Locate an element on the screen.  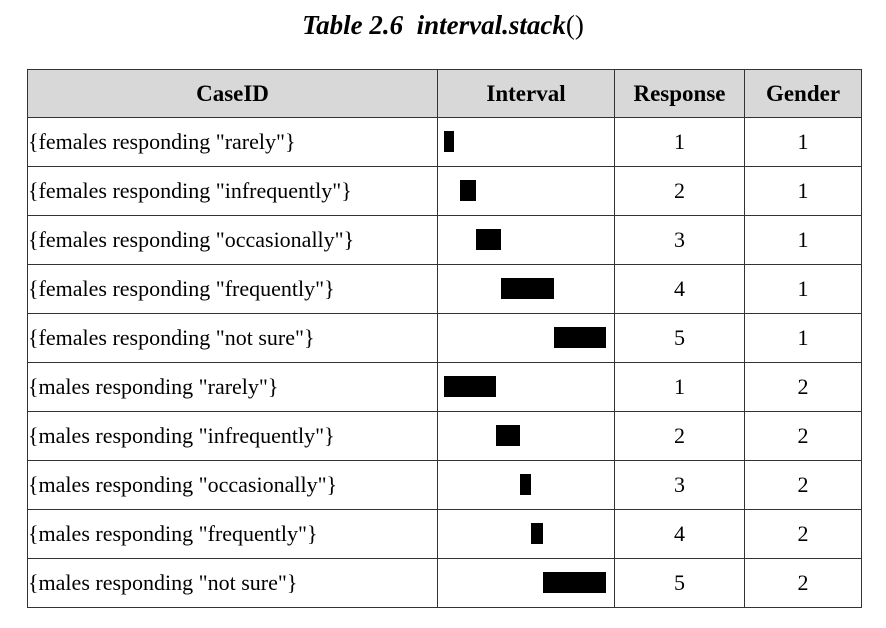
cell-caseid: {males responding "frequently"} is located at coordinates (232, 534).